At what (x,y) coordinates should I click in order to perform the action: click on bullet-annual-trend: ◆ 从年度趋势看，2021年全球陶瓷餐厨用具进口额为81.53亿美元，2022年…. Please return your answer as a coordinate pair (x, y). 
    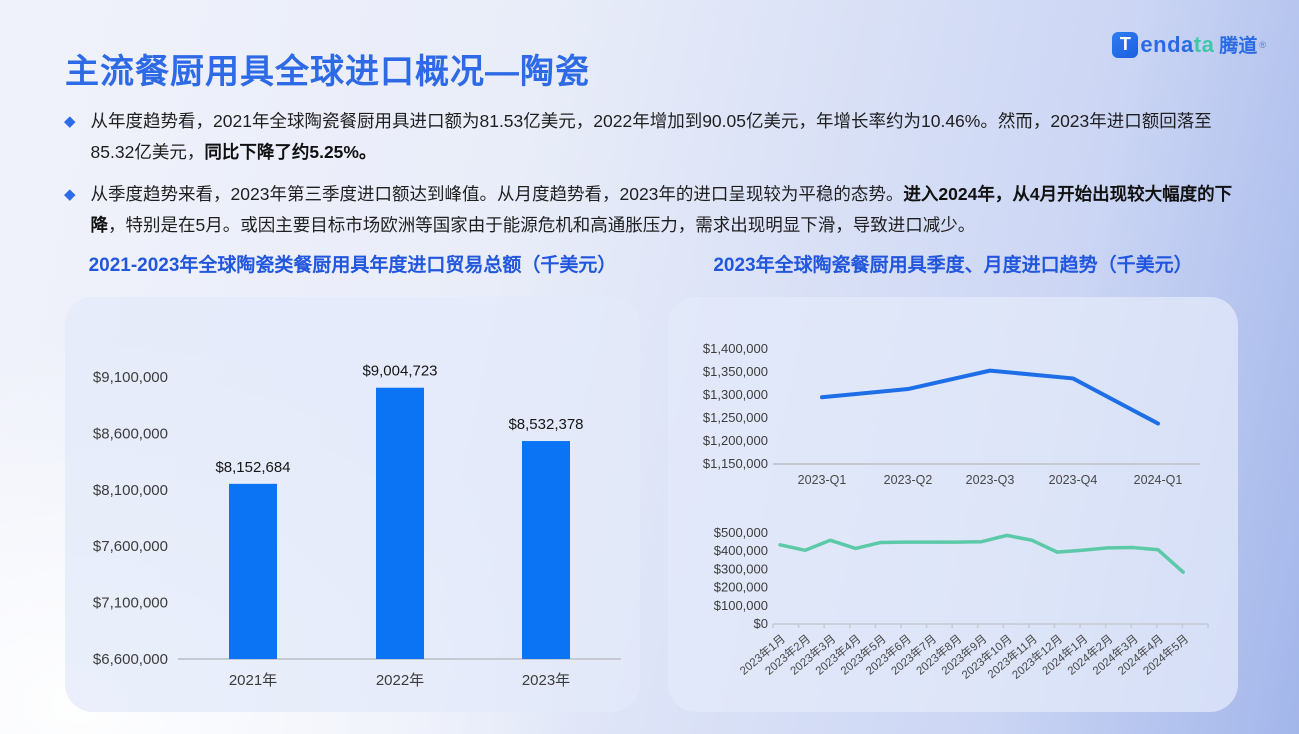
    Looking at the image, I should click on (659, 137).